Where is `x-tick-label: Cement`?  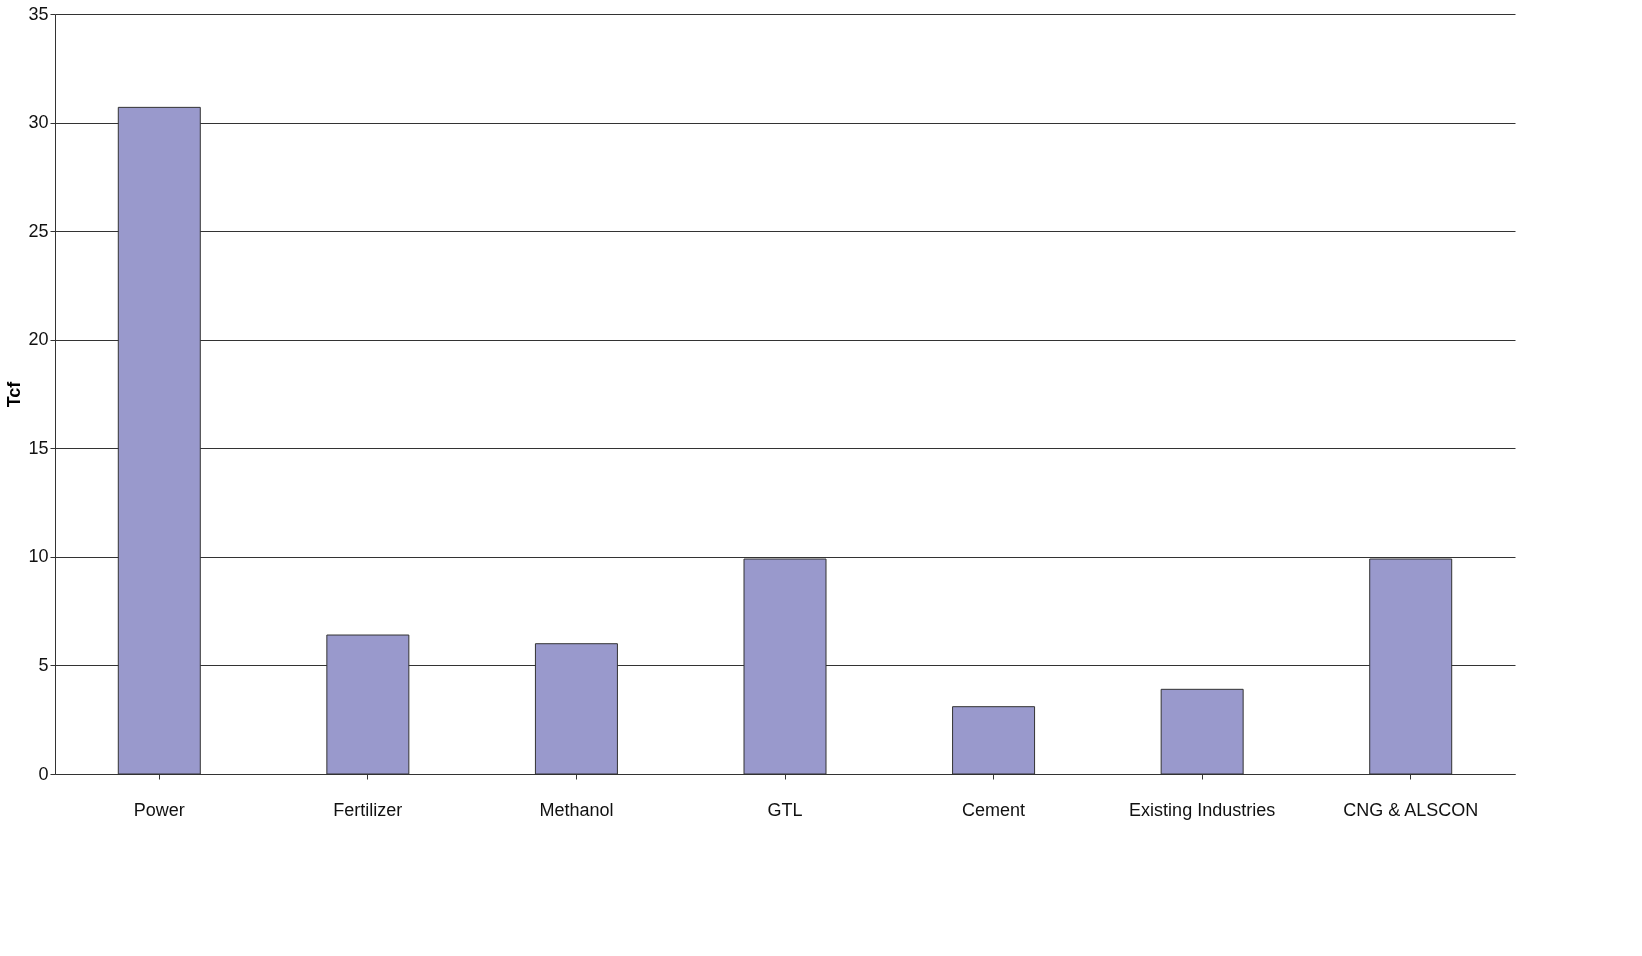 x-tick-label: Cement is located at coordinates (994, 809).